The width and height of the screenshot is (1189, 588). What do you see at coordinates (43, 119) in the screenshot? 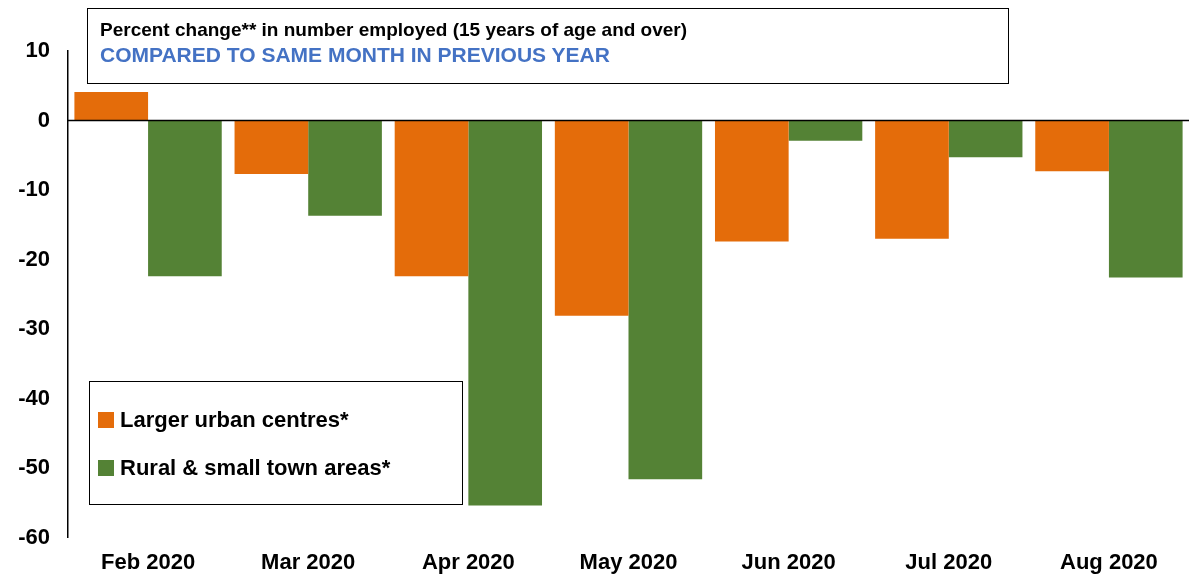
I see `y-tick-label: 0` at bounding box center [43, 119].